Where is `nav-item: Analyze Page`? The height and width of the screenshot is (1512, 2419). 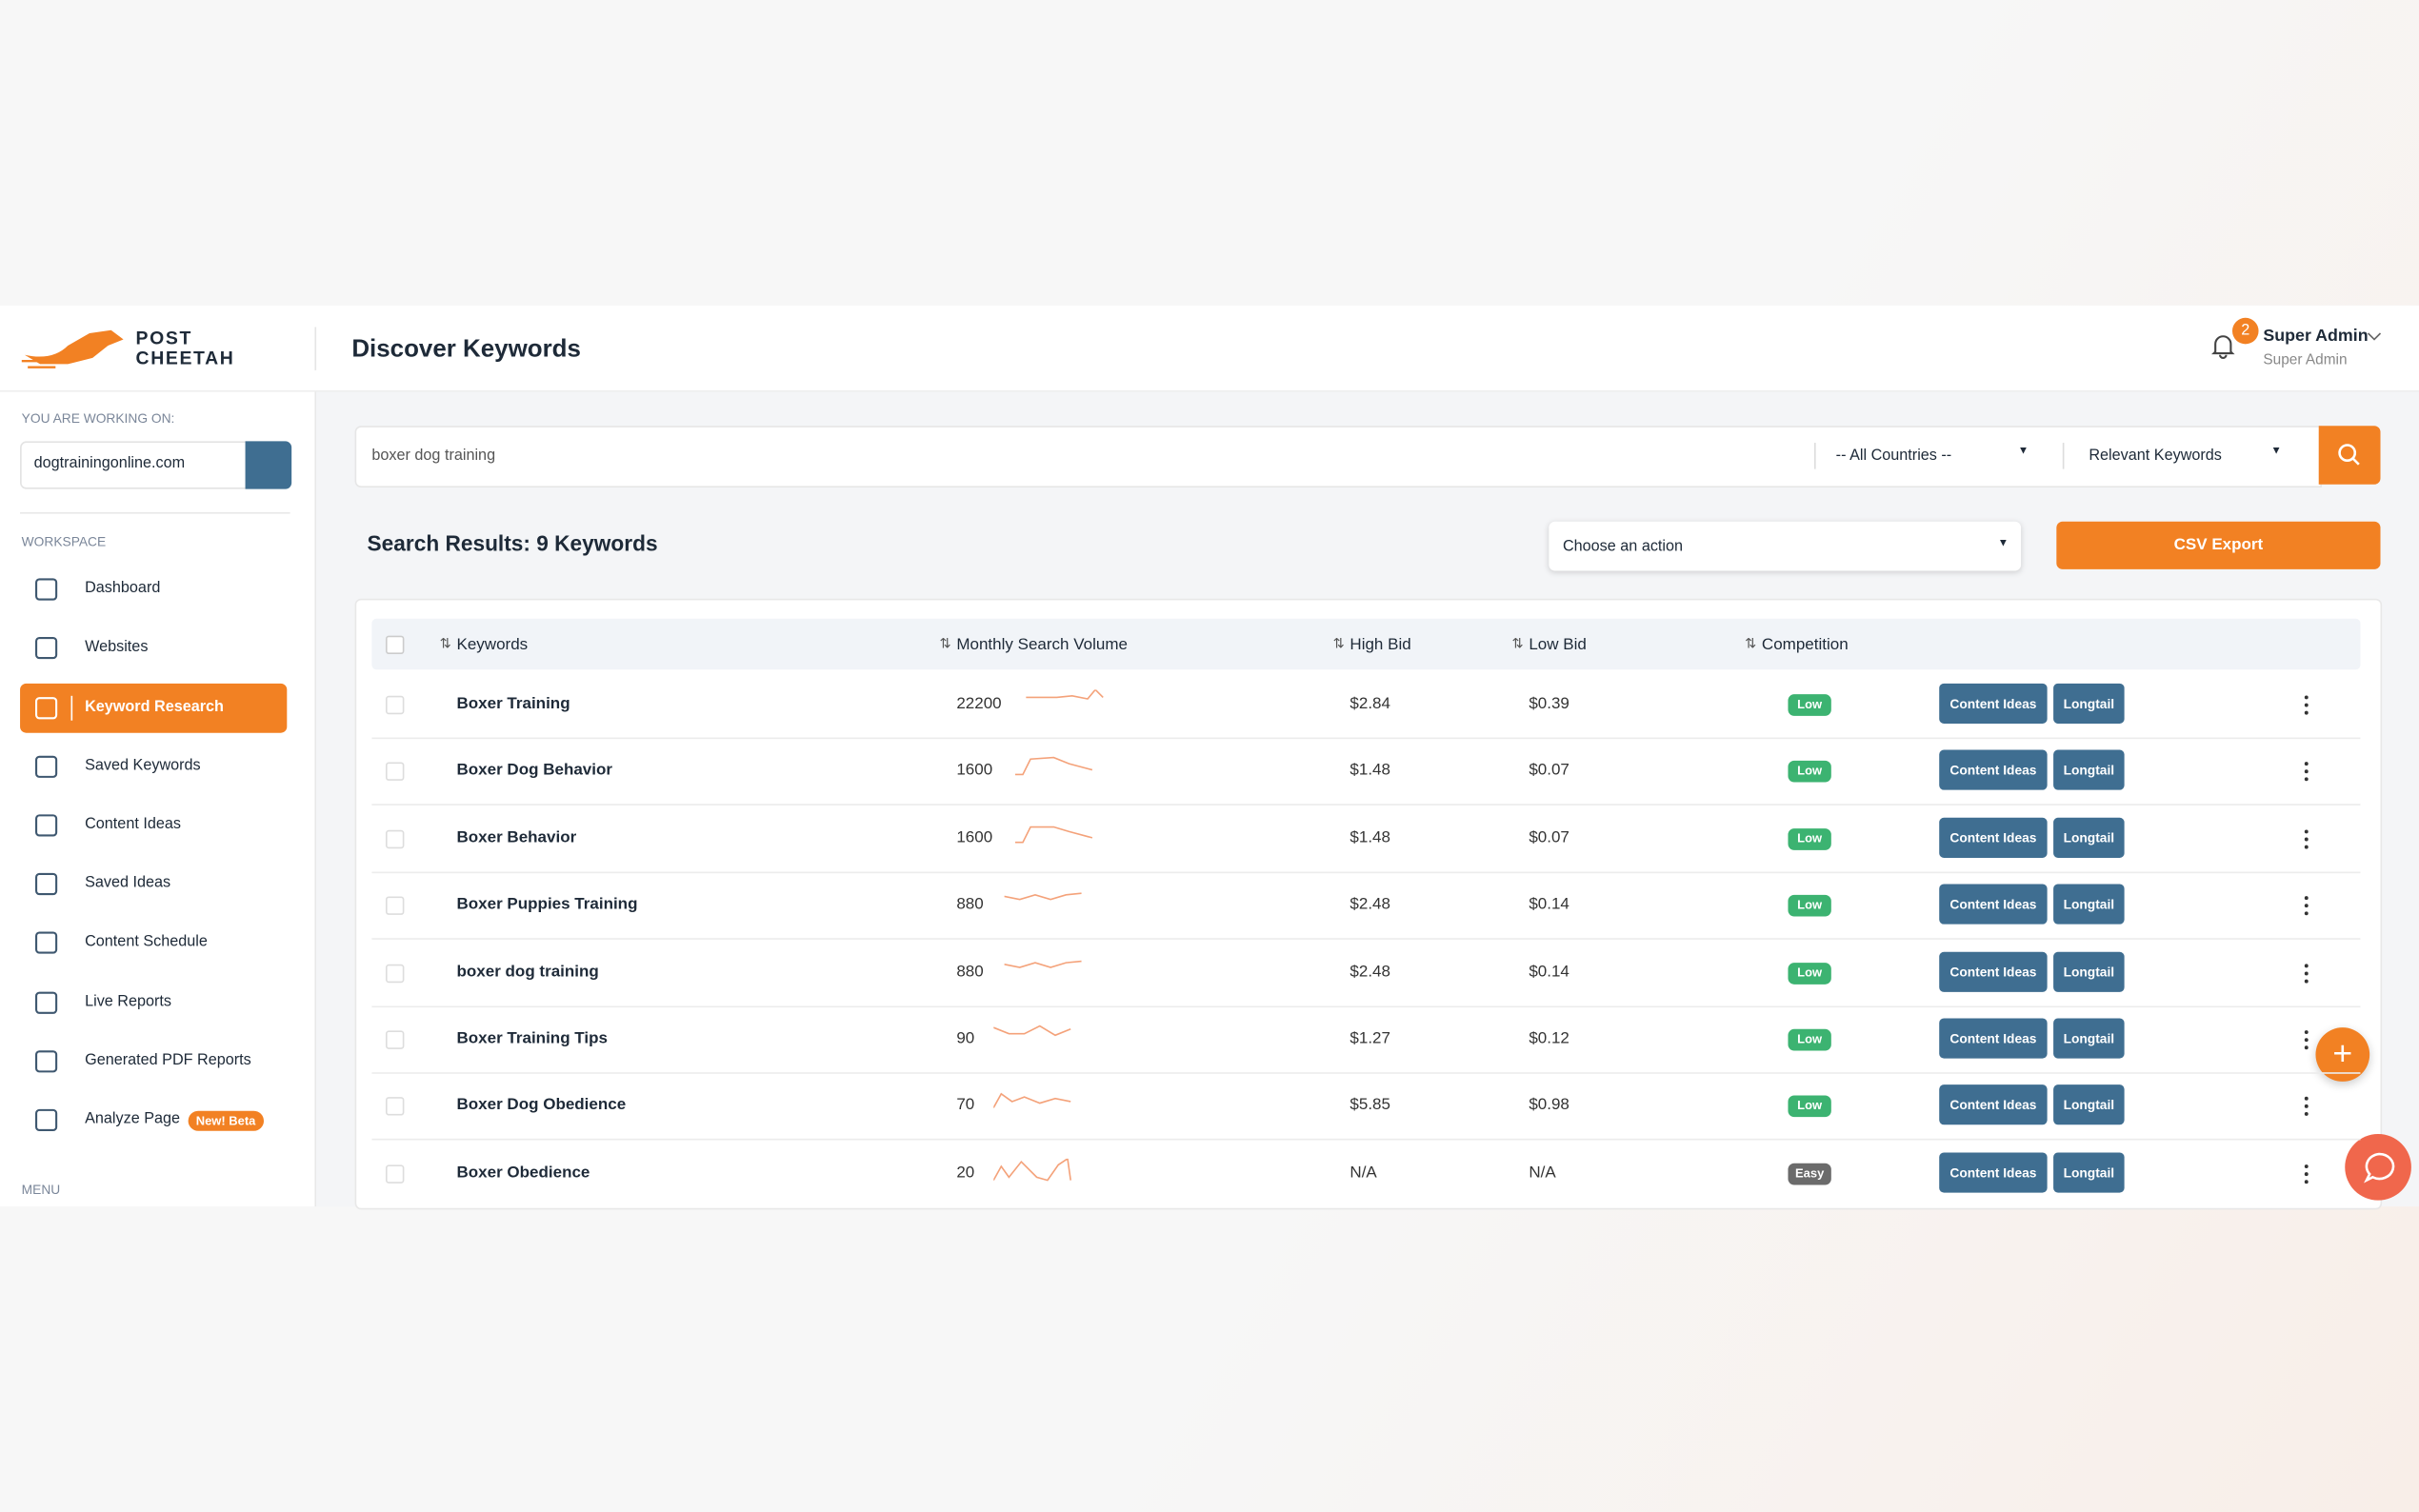
nav-item: Analyze Page is located at coordinates (133, 1119).